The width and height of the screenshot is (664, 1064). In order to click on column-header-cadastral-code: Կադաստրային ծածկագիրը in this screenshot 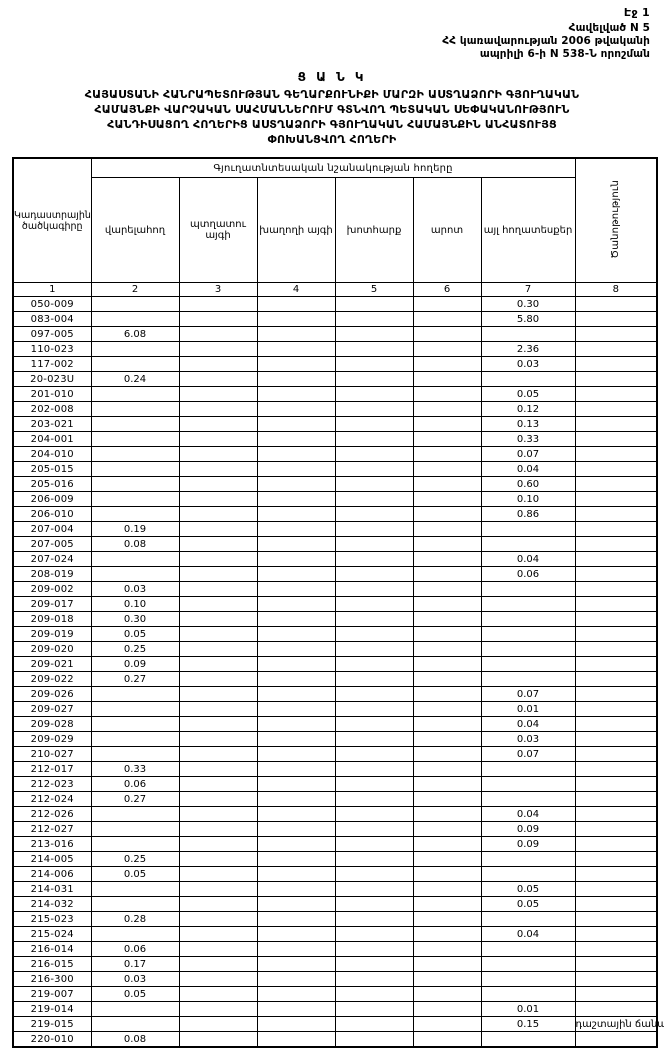, I will do `click(52, 220)`.